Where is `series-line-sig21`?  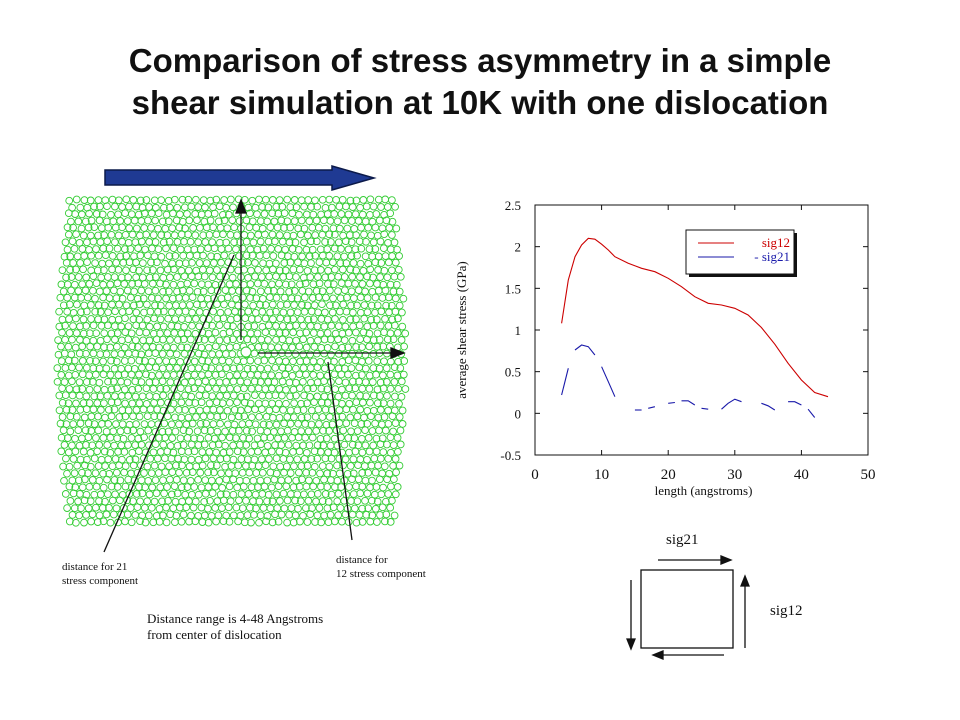 series-line-sig21 is located at coordinates (565, 382).